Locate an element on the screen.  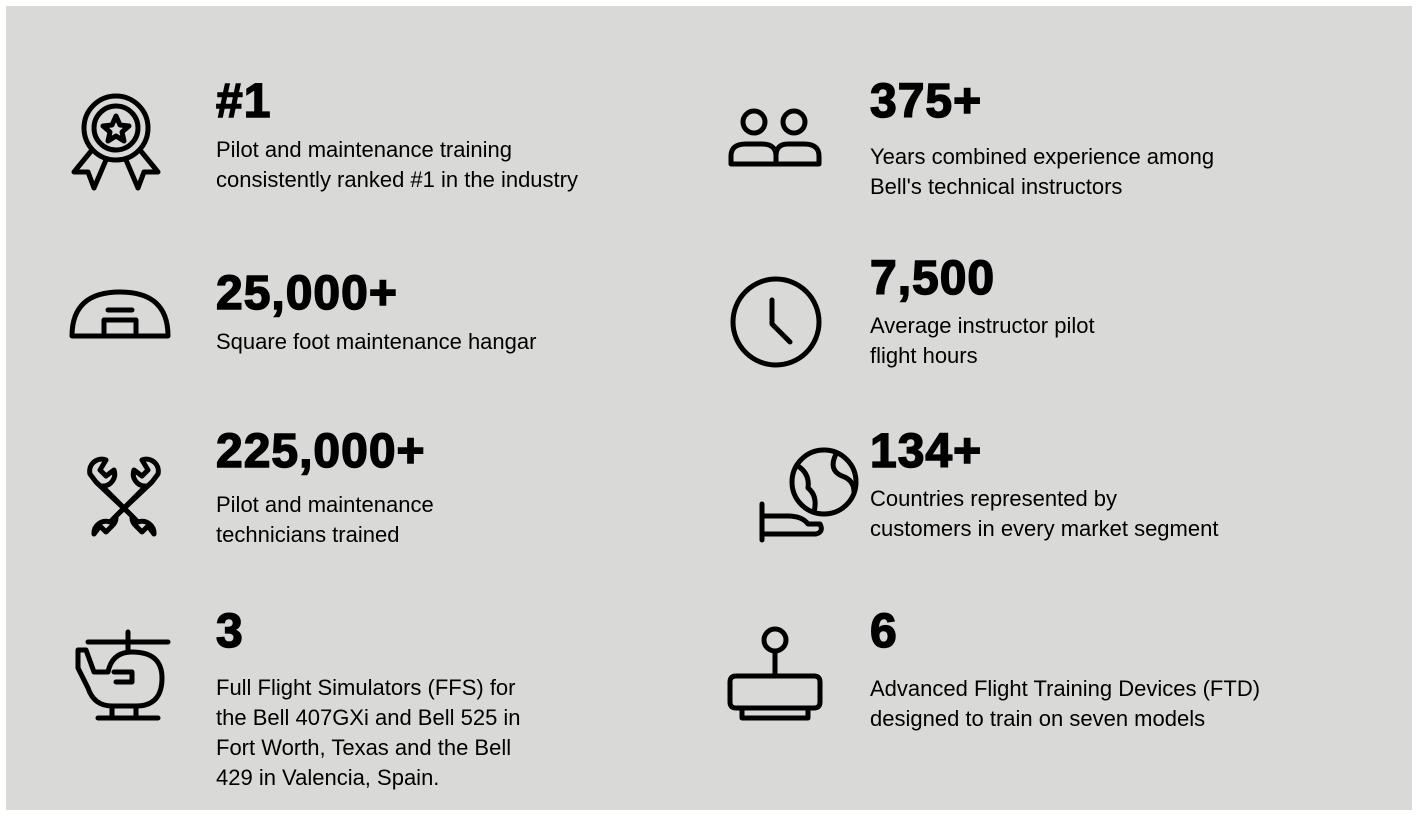
stat-description: Fort Worth, Texas and the Bell is located at coordinates (364, 747).